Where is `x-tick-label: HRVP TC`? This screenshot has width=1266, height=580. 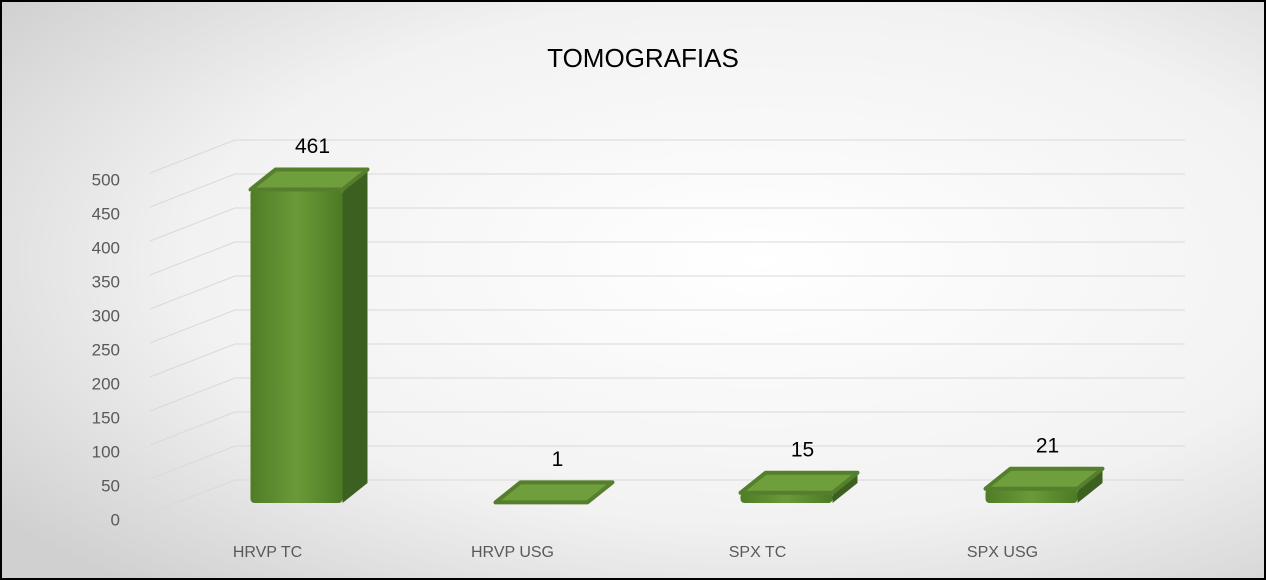
x-tick-label: HRVP TC is located at coordinates (267, 552).